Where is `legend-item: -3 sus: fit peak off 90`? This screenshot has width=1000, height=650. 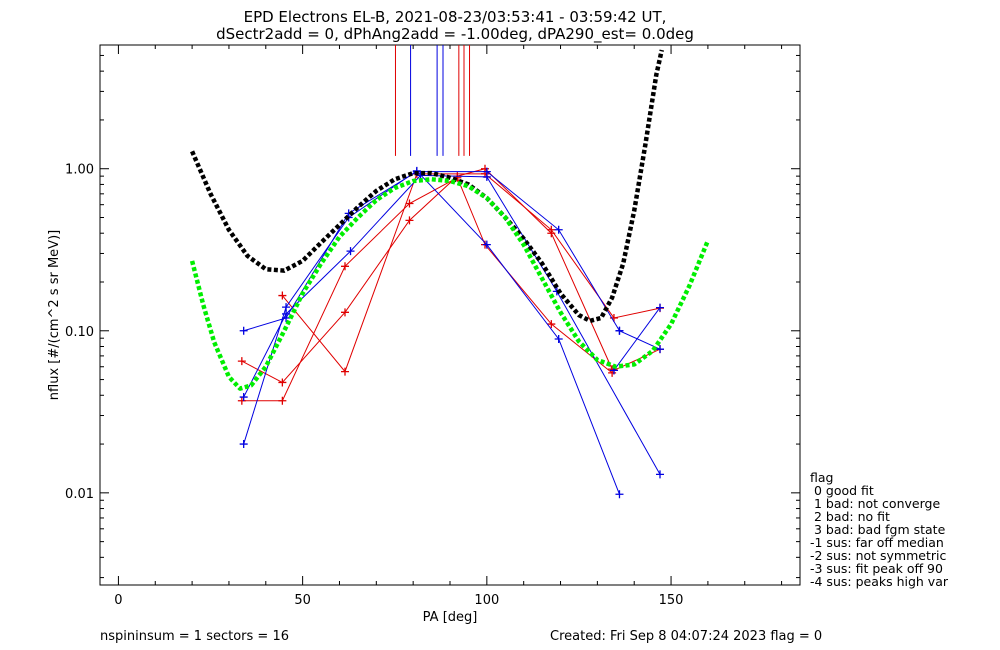 legend-item: -3 sus: fit peak off 90 is located at coordinates (876, 568).